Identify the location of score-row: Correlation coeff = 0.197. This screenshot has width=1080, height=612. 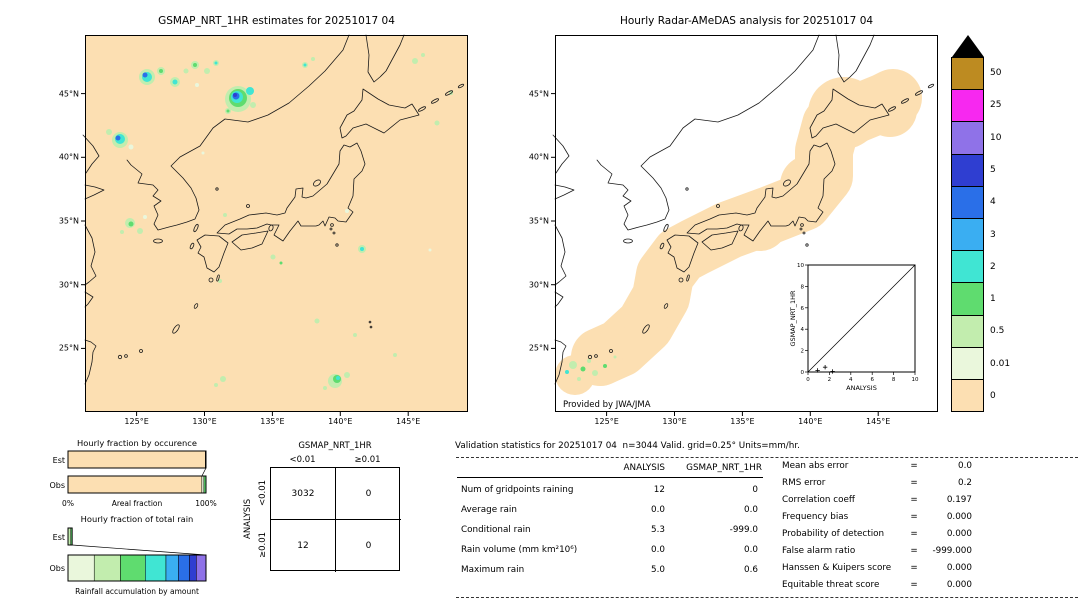
(877, 500).